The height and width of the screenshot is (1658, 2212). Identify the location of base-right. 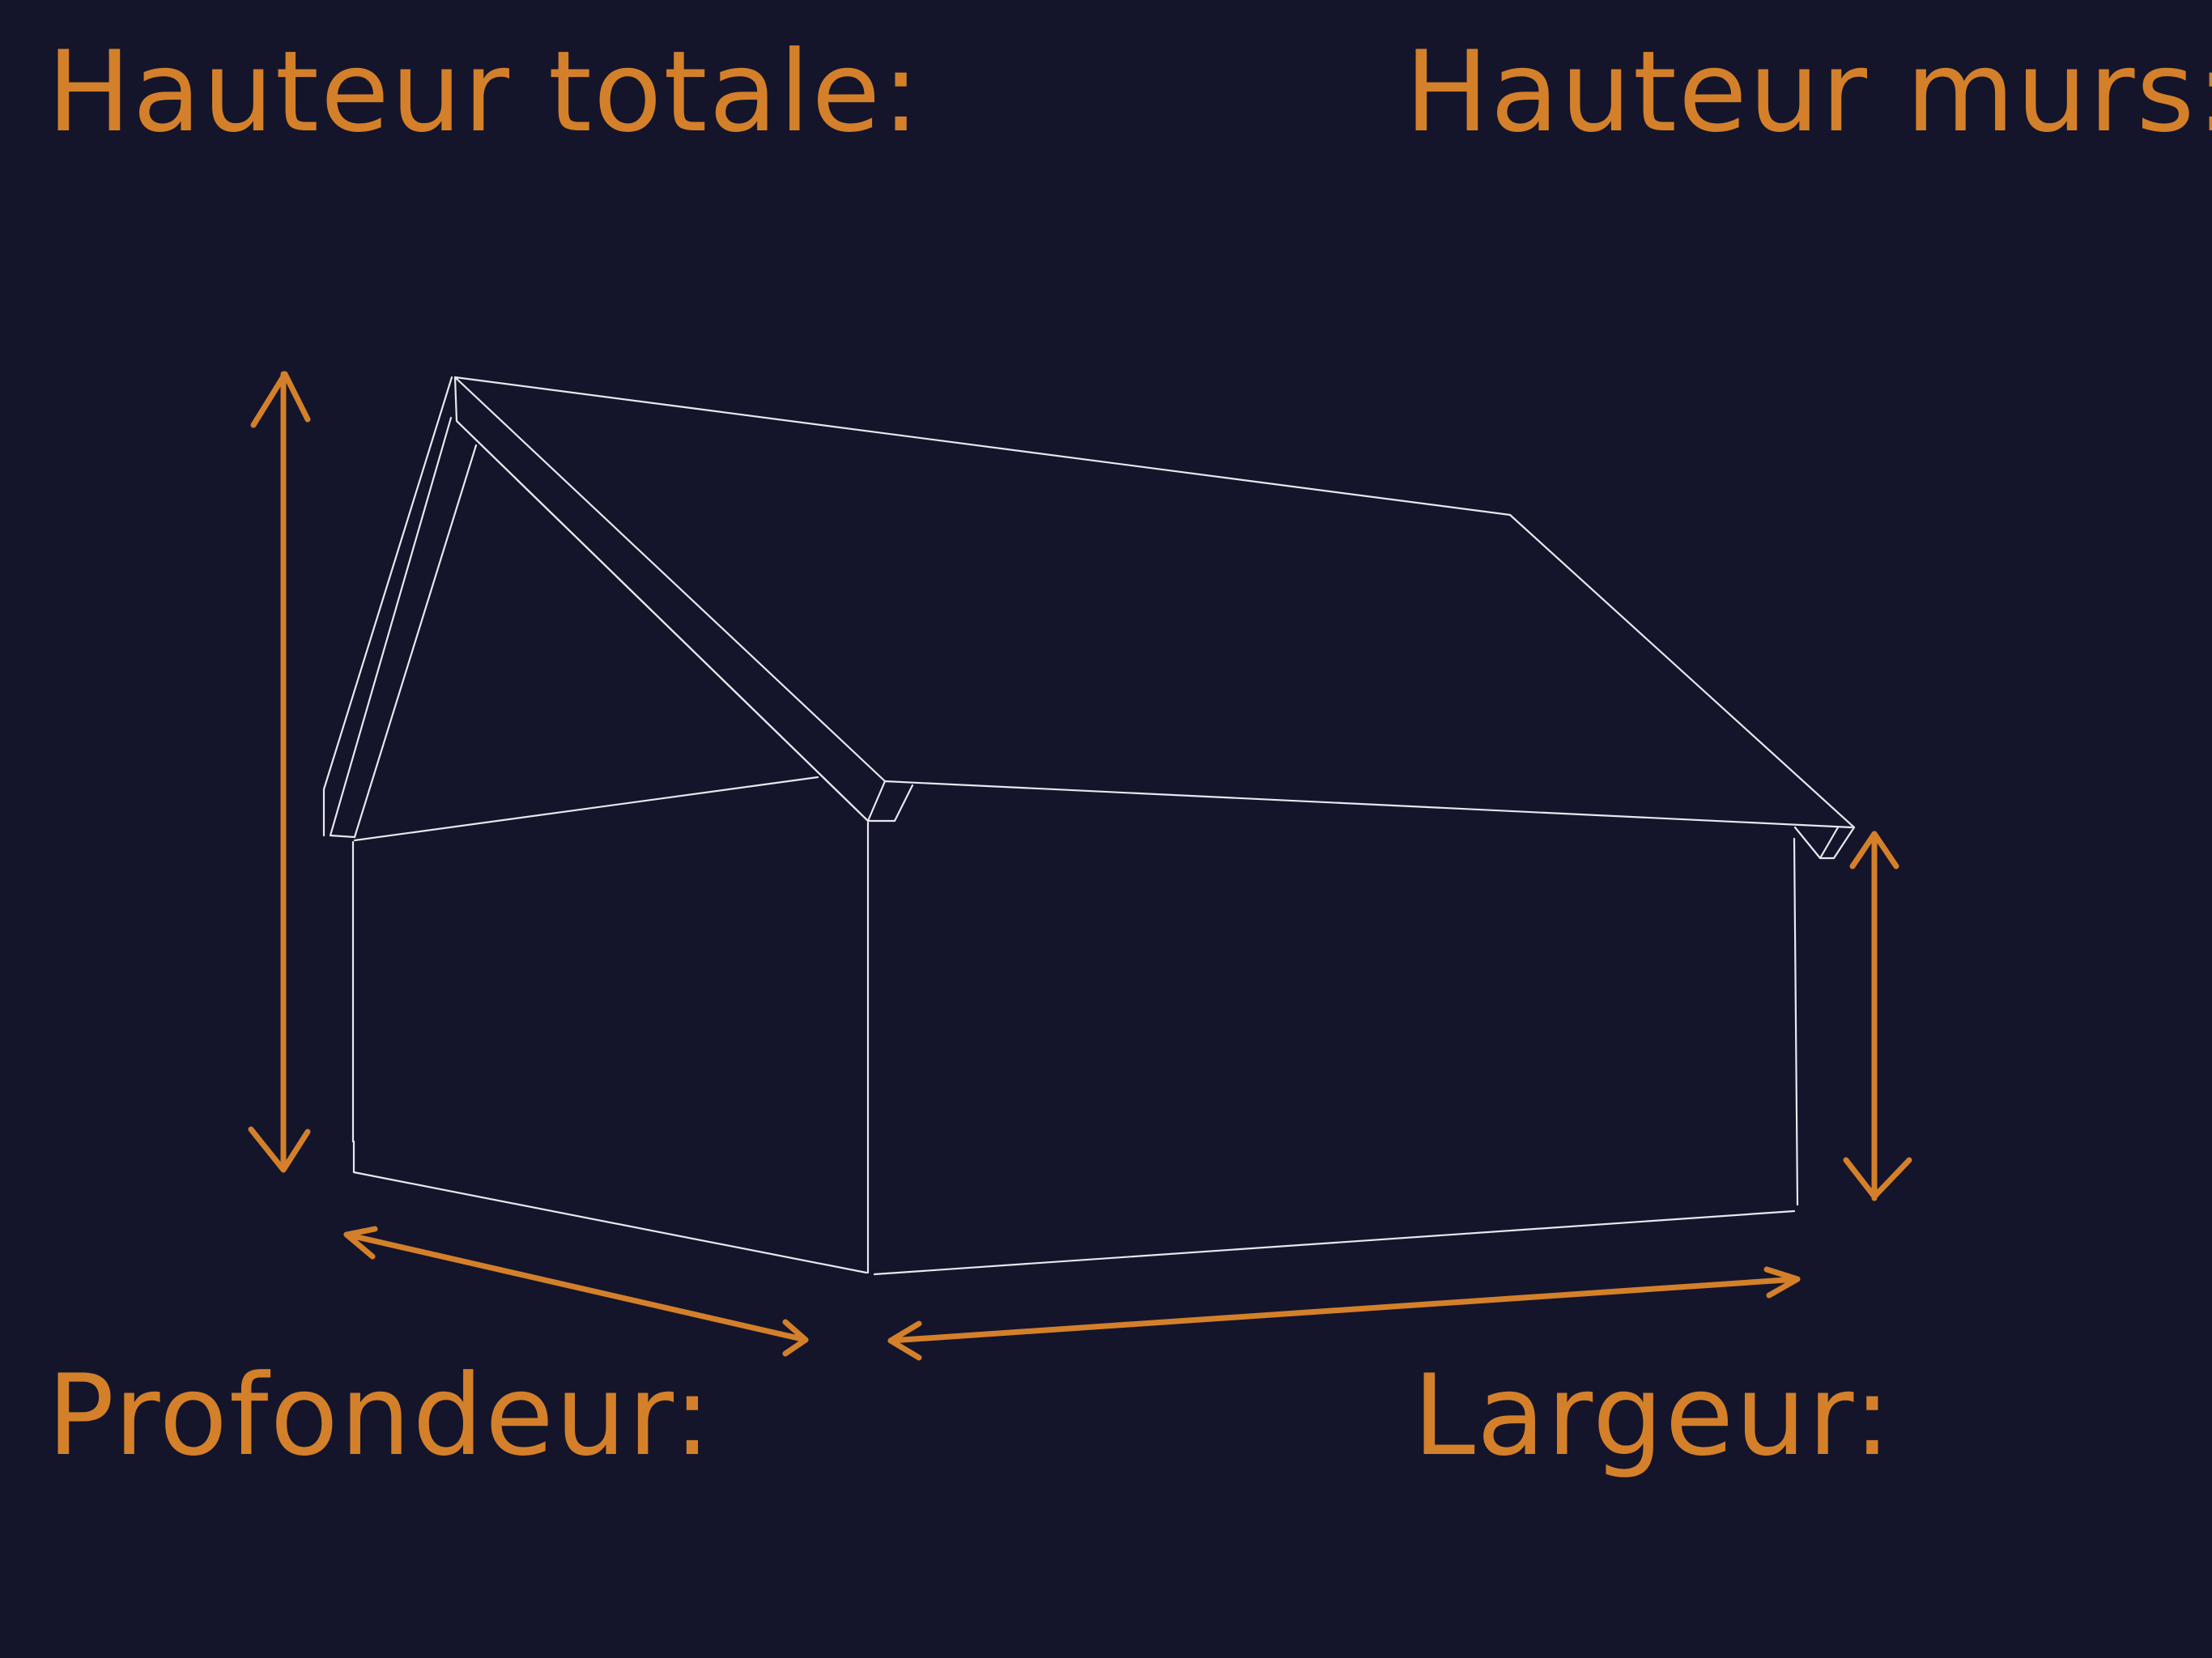
(1335, 1242).